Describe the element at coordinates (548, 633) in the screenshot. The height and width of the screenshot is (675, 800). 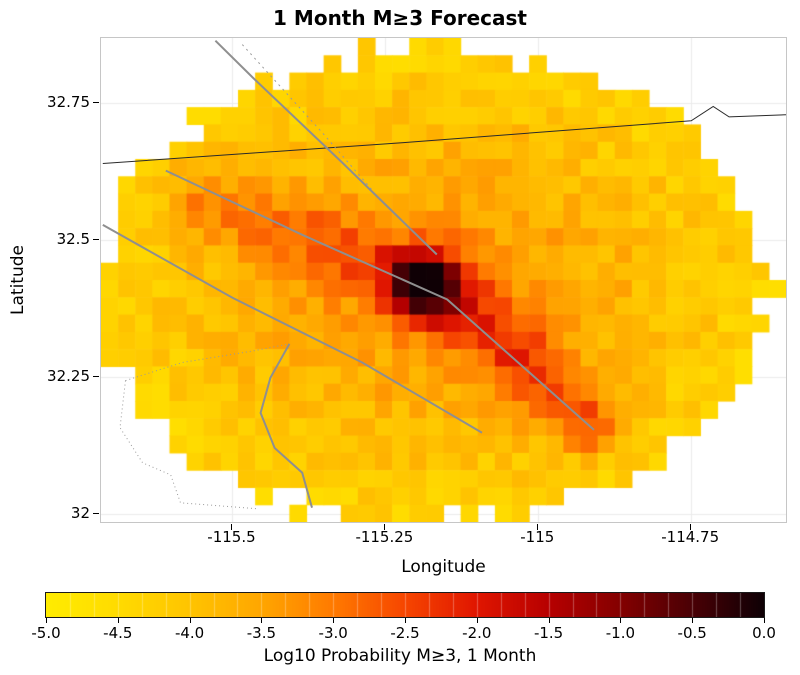
I see `colorbar-tick-label: -1.5` at that location.